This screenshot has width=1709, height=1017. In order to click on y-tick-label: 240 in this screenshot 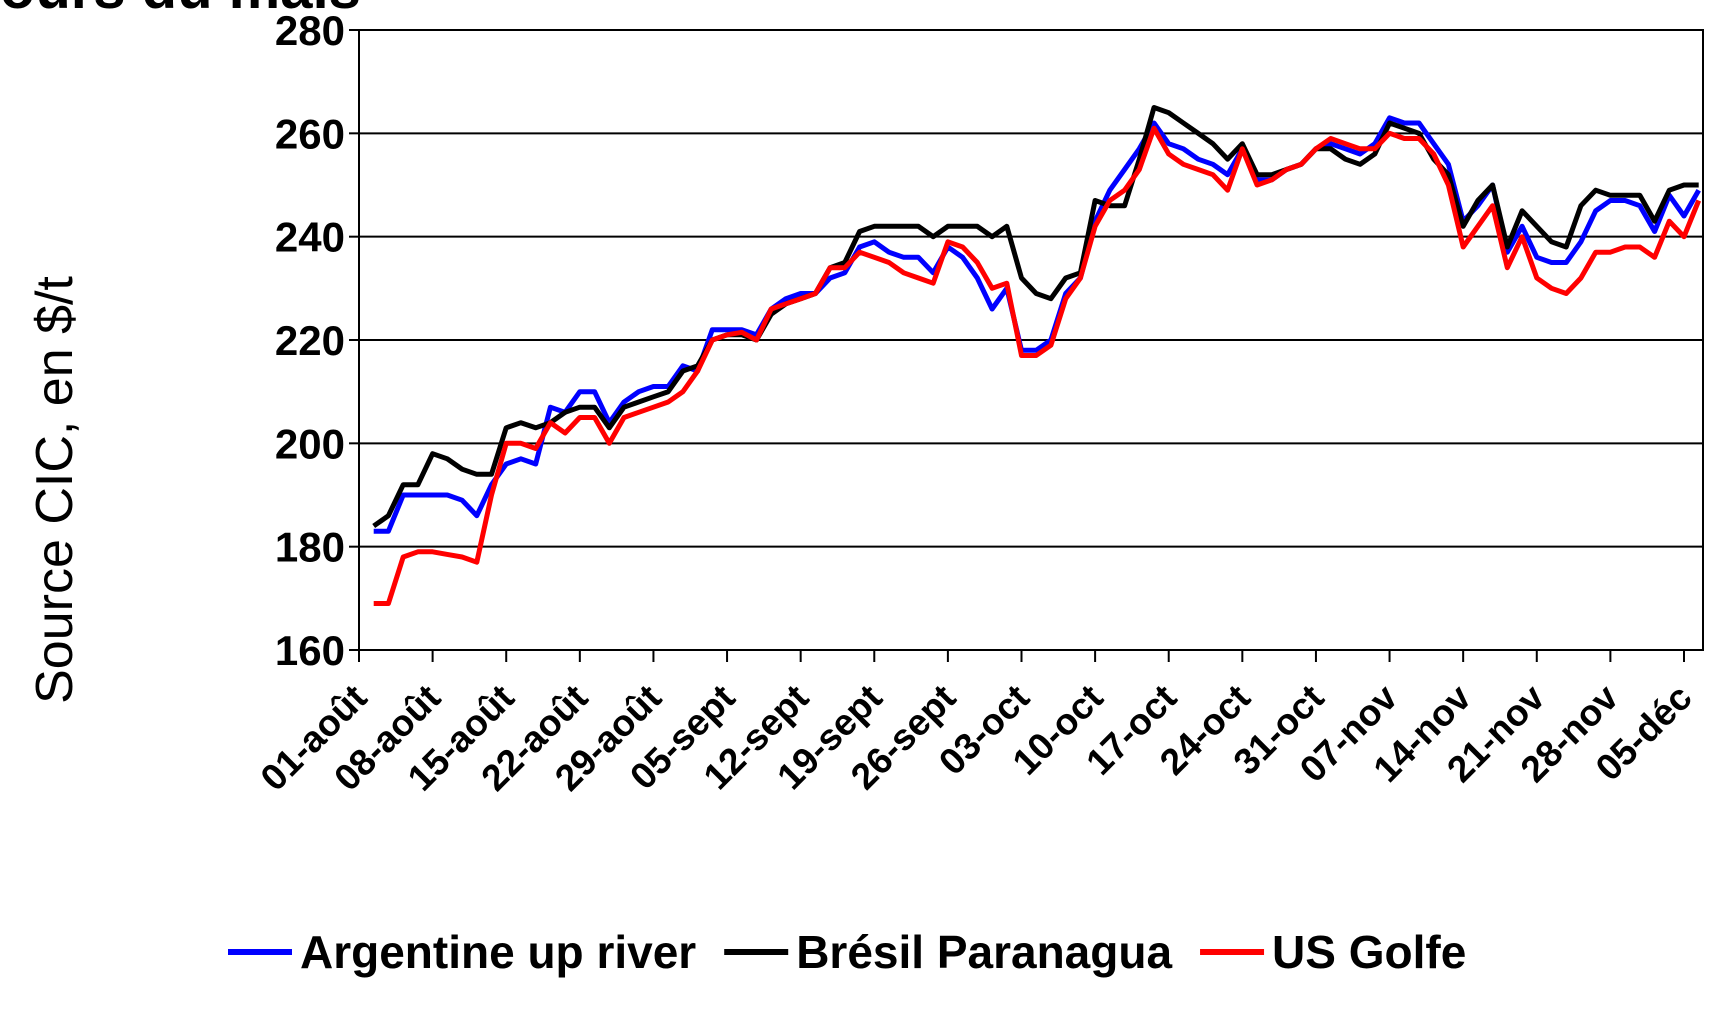, I will do `click(310, 237)`.